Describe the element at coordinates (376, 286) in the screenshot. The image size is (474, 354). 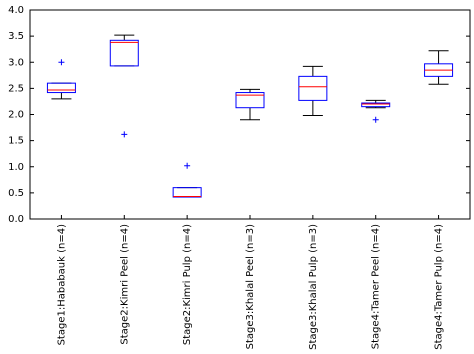
I see `x-tick-label: Stage4:Tamer Peel (n=4)` at that location.